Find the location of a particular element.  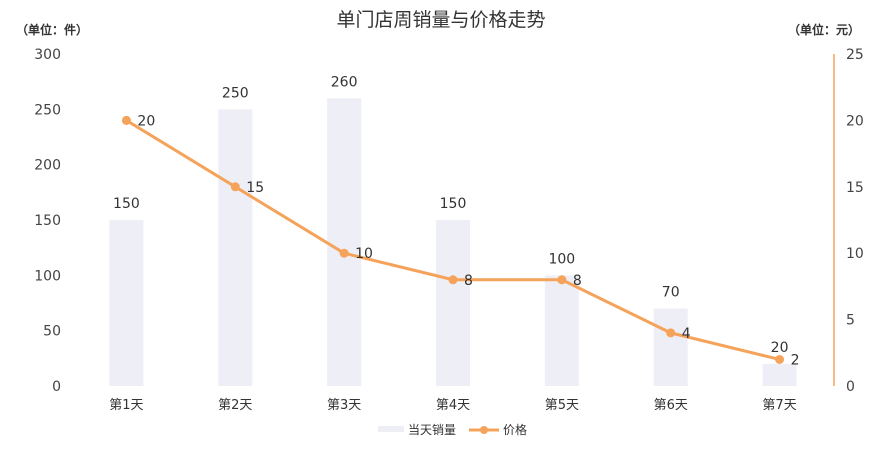

x-category-label: 第5天 is located at coordinates (562, 405).